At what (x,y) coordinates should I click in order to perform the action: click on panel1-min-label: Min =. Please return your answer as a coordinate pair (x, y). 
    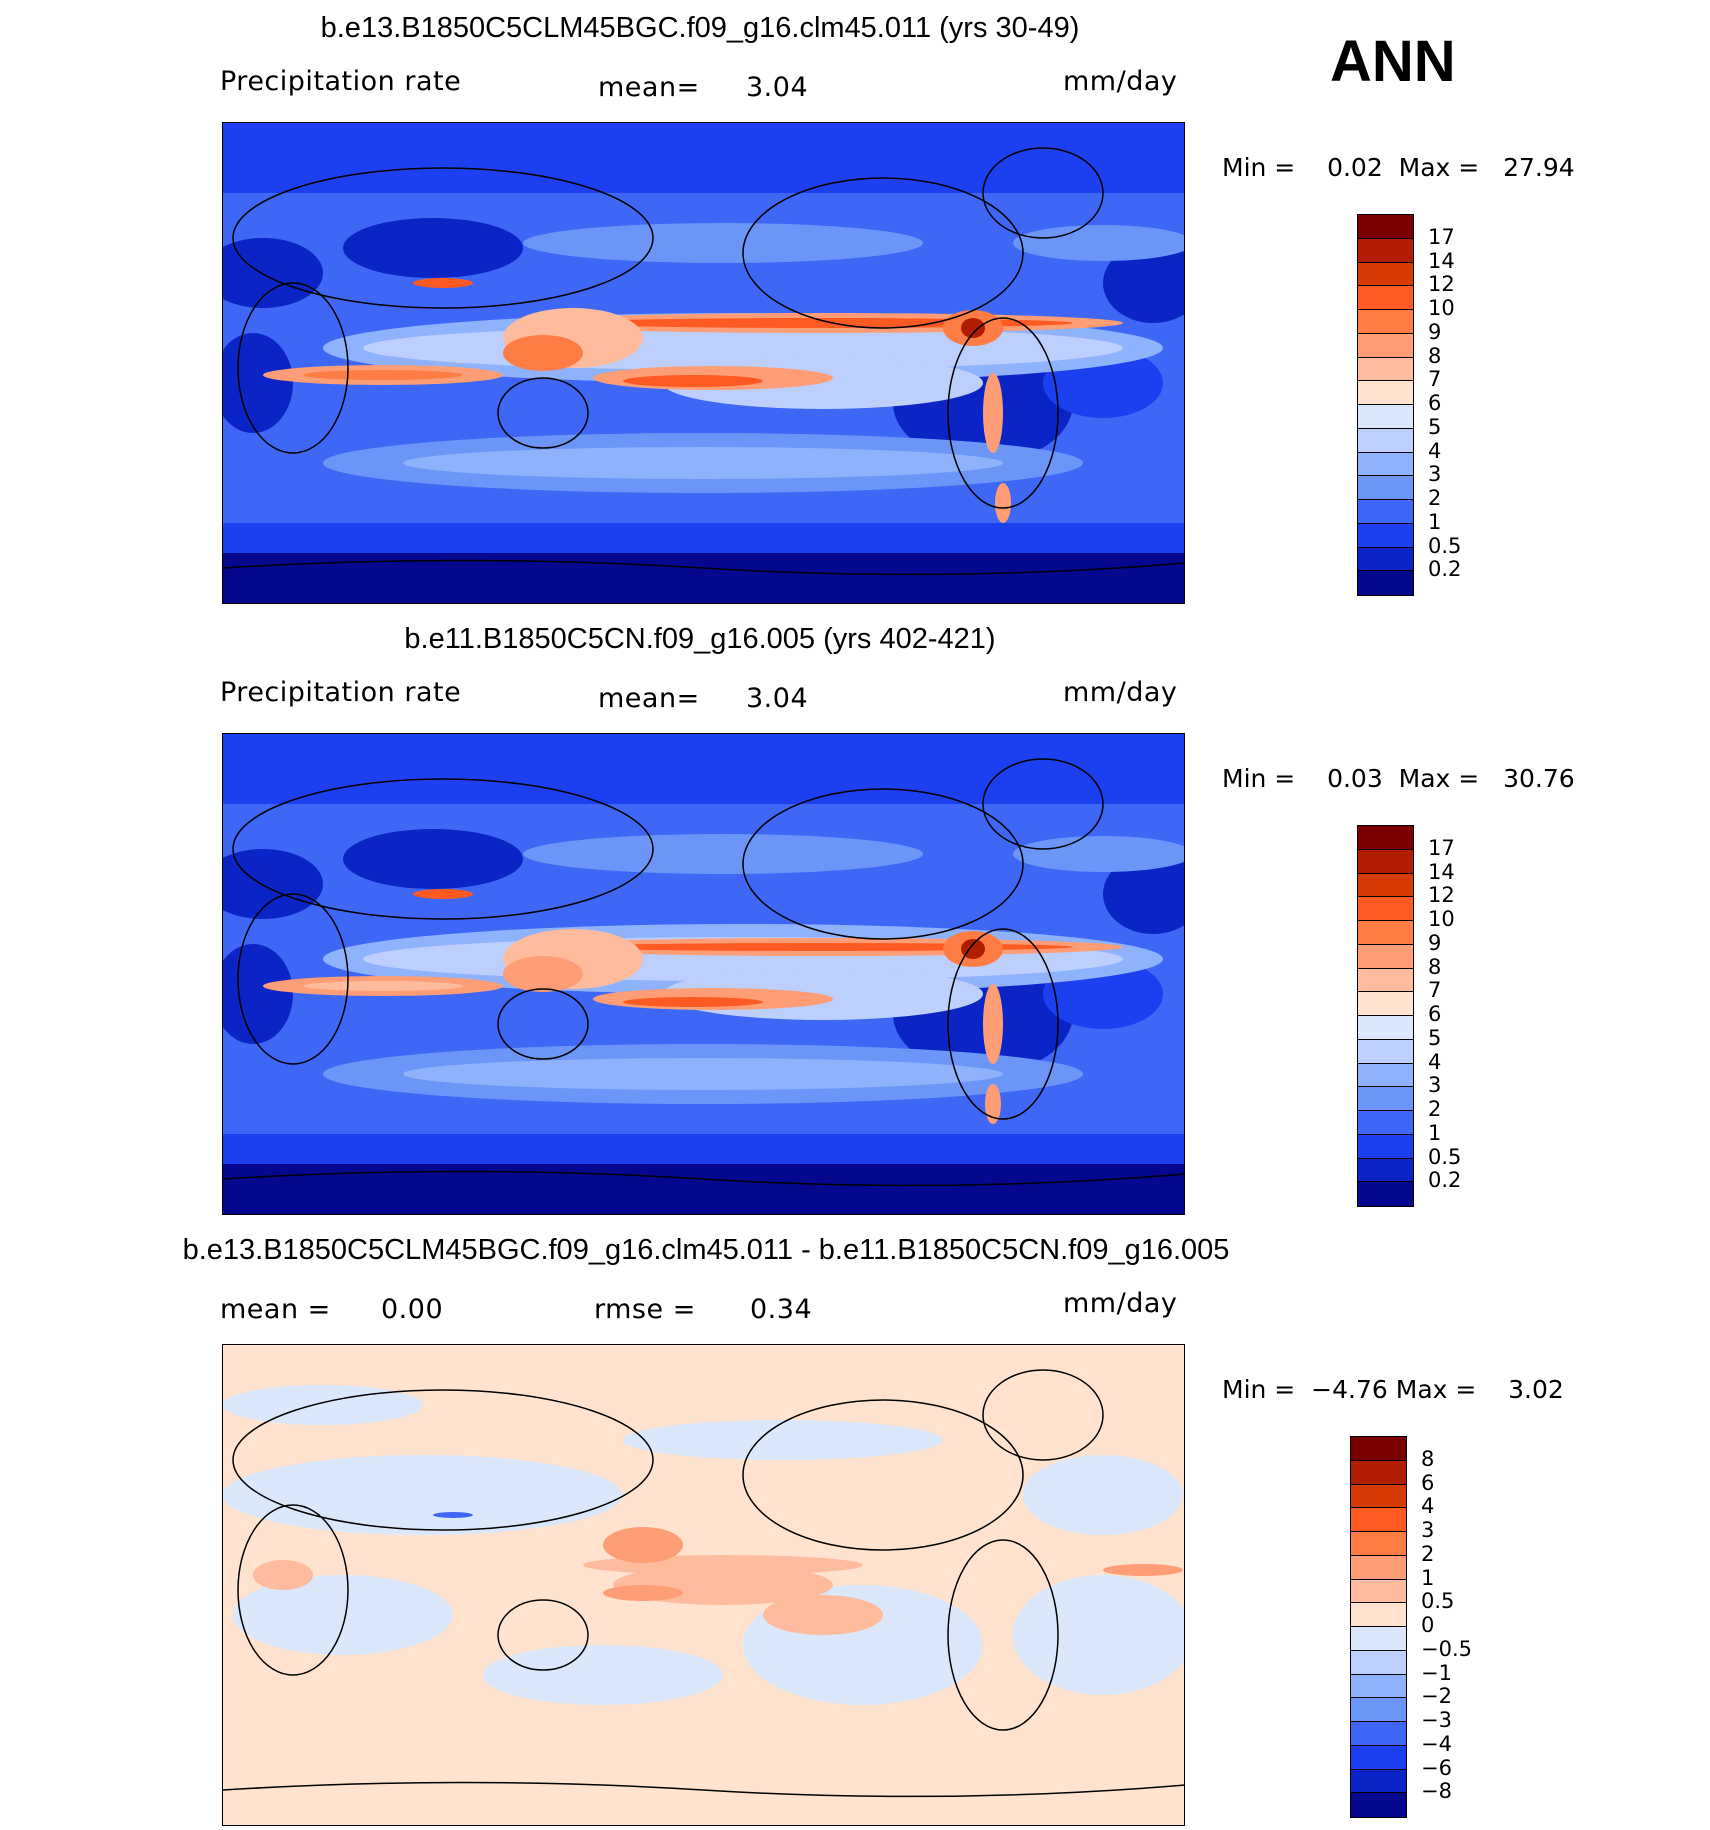
    Looking at the image, I should click on (1259, 167).